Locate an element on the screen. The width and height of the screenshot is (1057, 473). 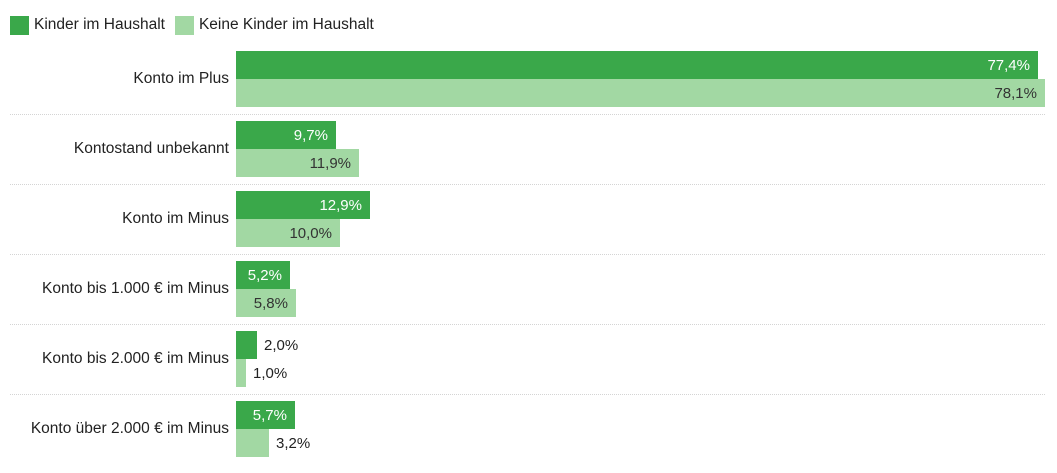
bar-keine-kinder: 1,0% is located at coordinates (261, 373).